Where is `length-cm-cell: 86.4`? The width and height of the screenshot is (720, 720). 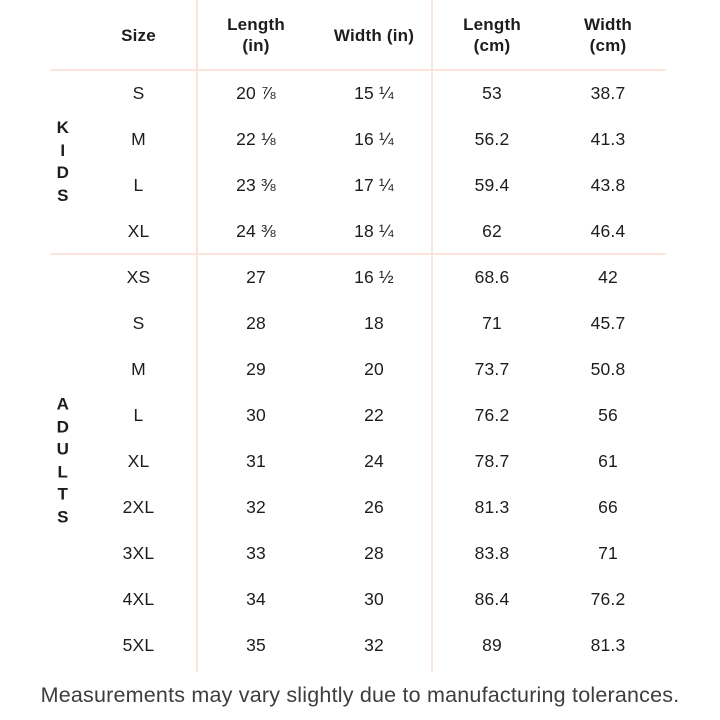
length-cm-cell: 86.4 is located at coordinates (492, 598).